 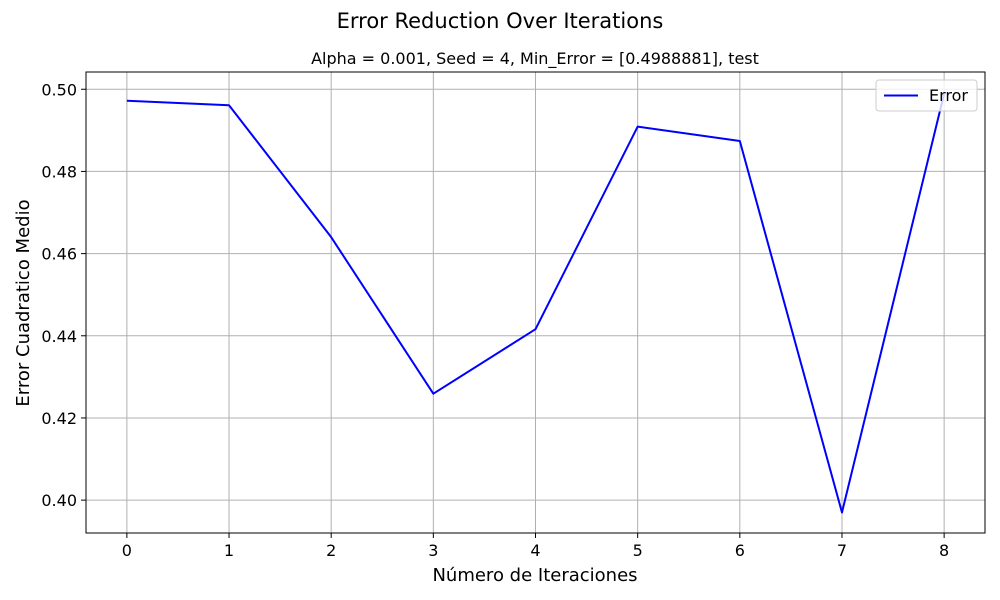 I want to click on x-tick-label: 4, so click(x=535, y=550).